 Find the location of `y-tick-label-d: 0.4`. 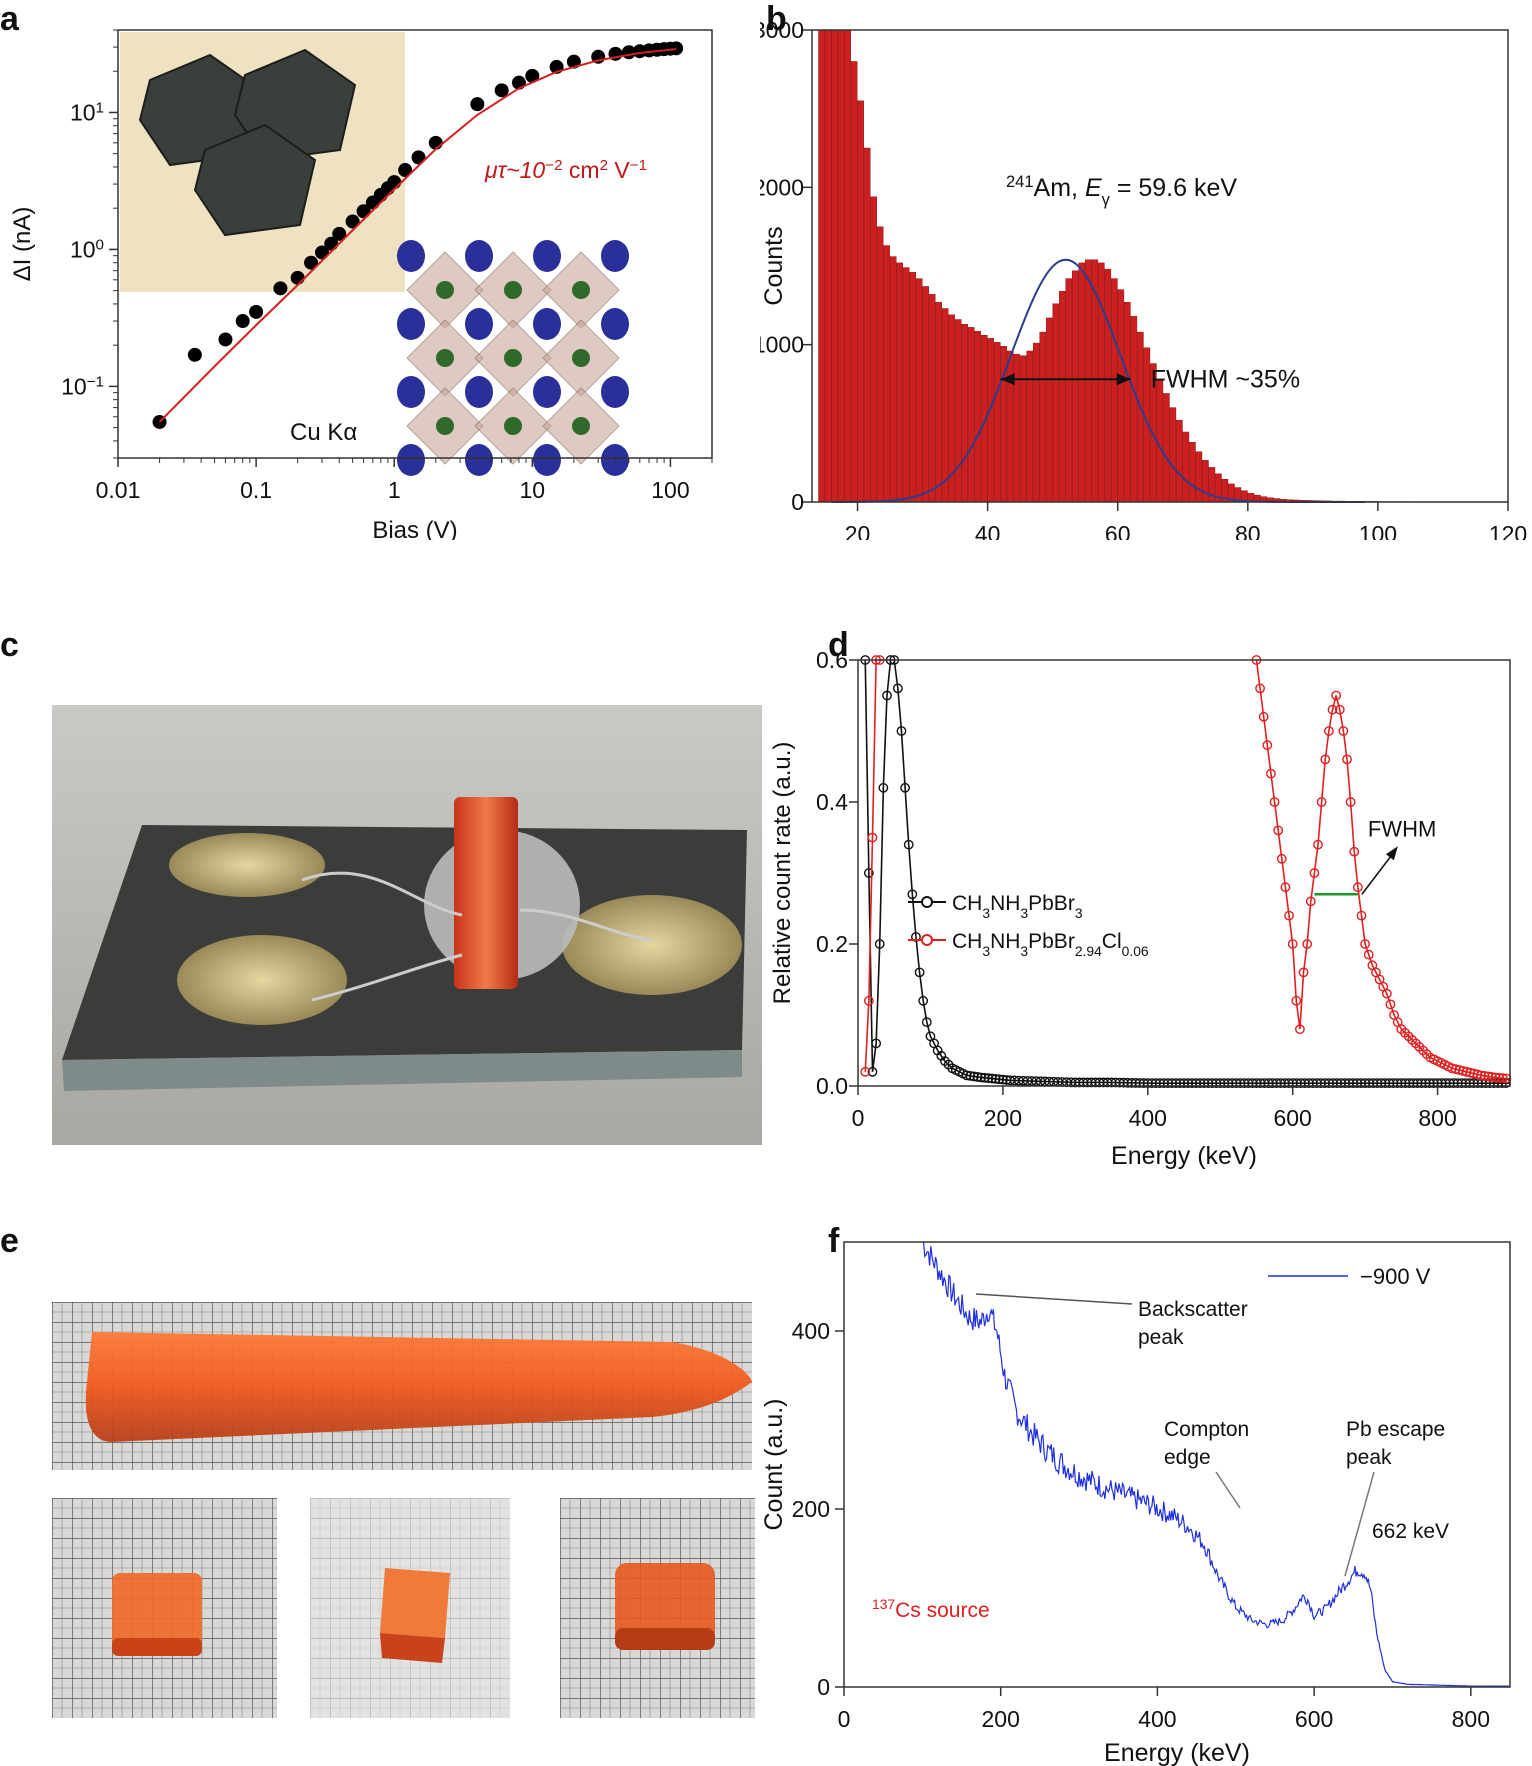

y-tick-label-d: 0.4 is located at coordinates (832, 802).